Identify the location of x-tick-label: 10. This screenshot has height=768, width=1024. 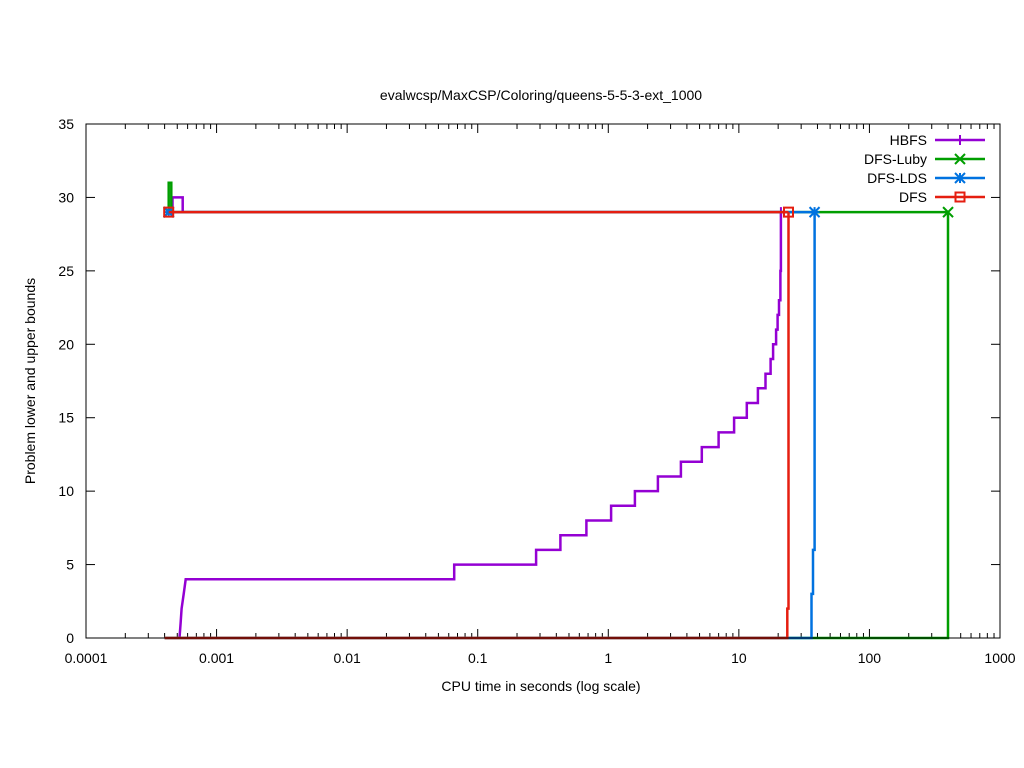
(739, 658).